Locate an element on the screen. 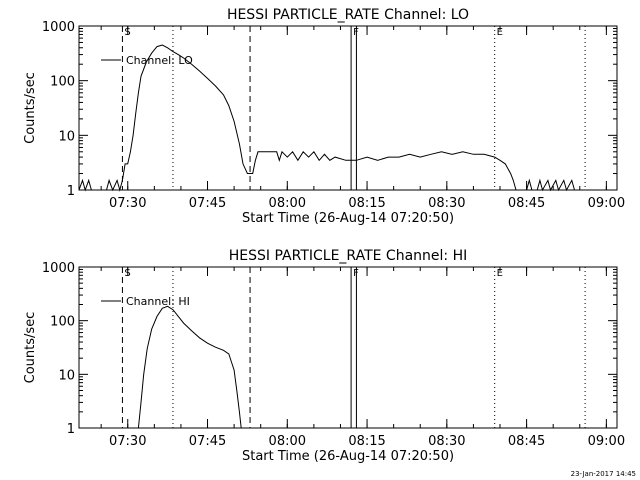  chart-title: HESSI PARTICLE_RATE Channel: LO is located at coordinates (348, 15).